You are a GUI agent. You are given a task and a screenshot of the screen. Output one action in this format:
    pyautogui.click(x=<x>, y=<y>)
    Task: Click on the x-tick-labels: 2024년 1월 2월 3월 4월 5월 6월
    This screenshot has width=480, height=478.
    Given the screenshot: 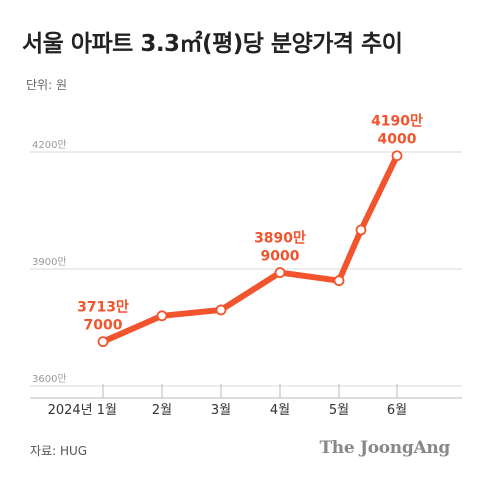 What is the action you would take?
    pyautogui.click(x=228, y=410)
    